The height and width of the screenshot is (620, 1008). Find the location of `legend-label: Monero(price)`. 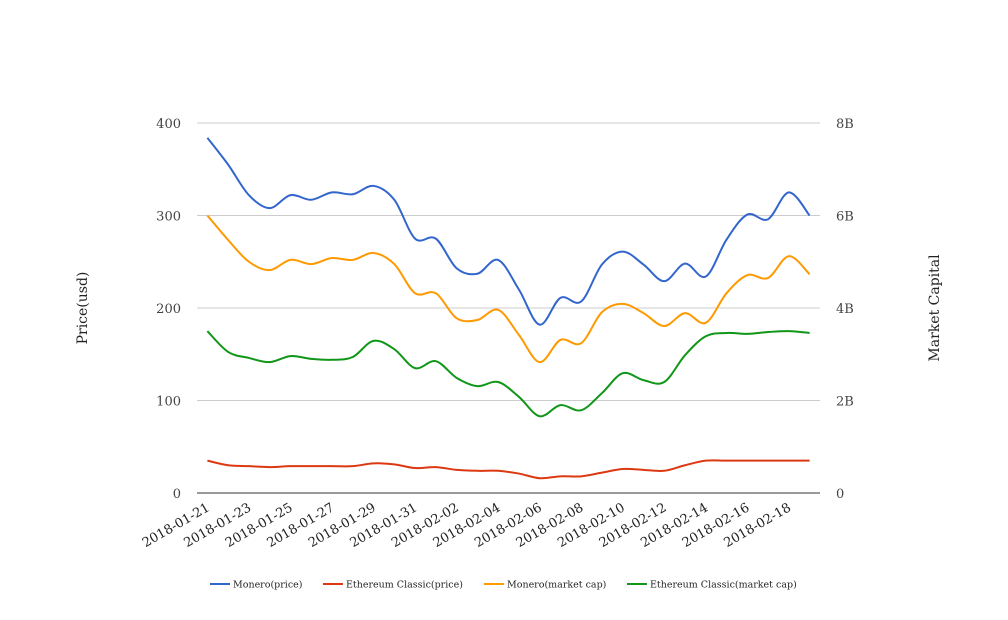

legend-label: Monero(price) is located at coordinates (267, 585).